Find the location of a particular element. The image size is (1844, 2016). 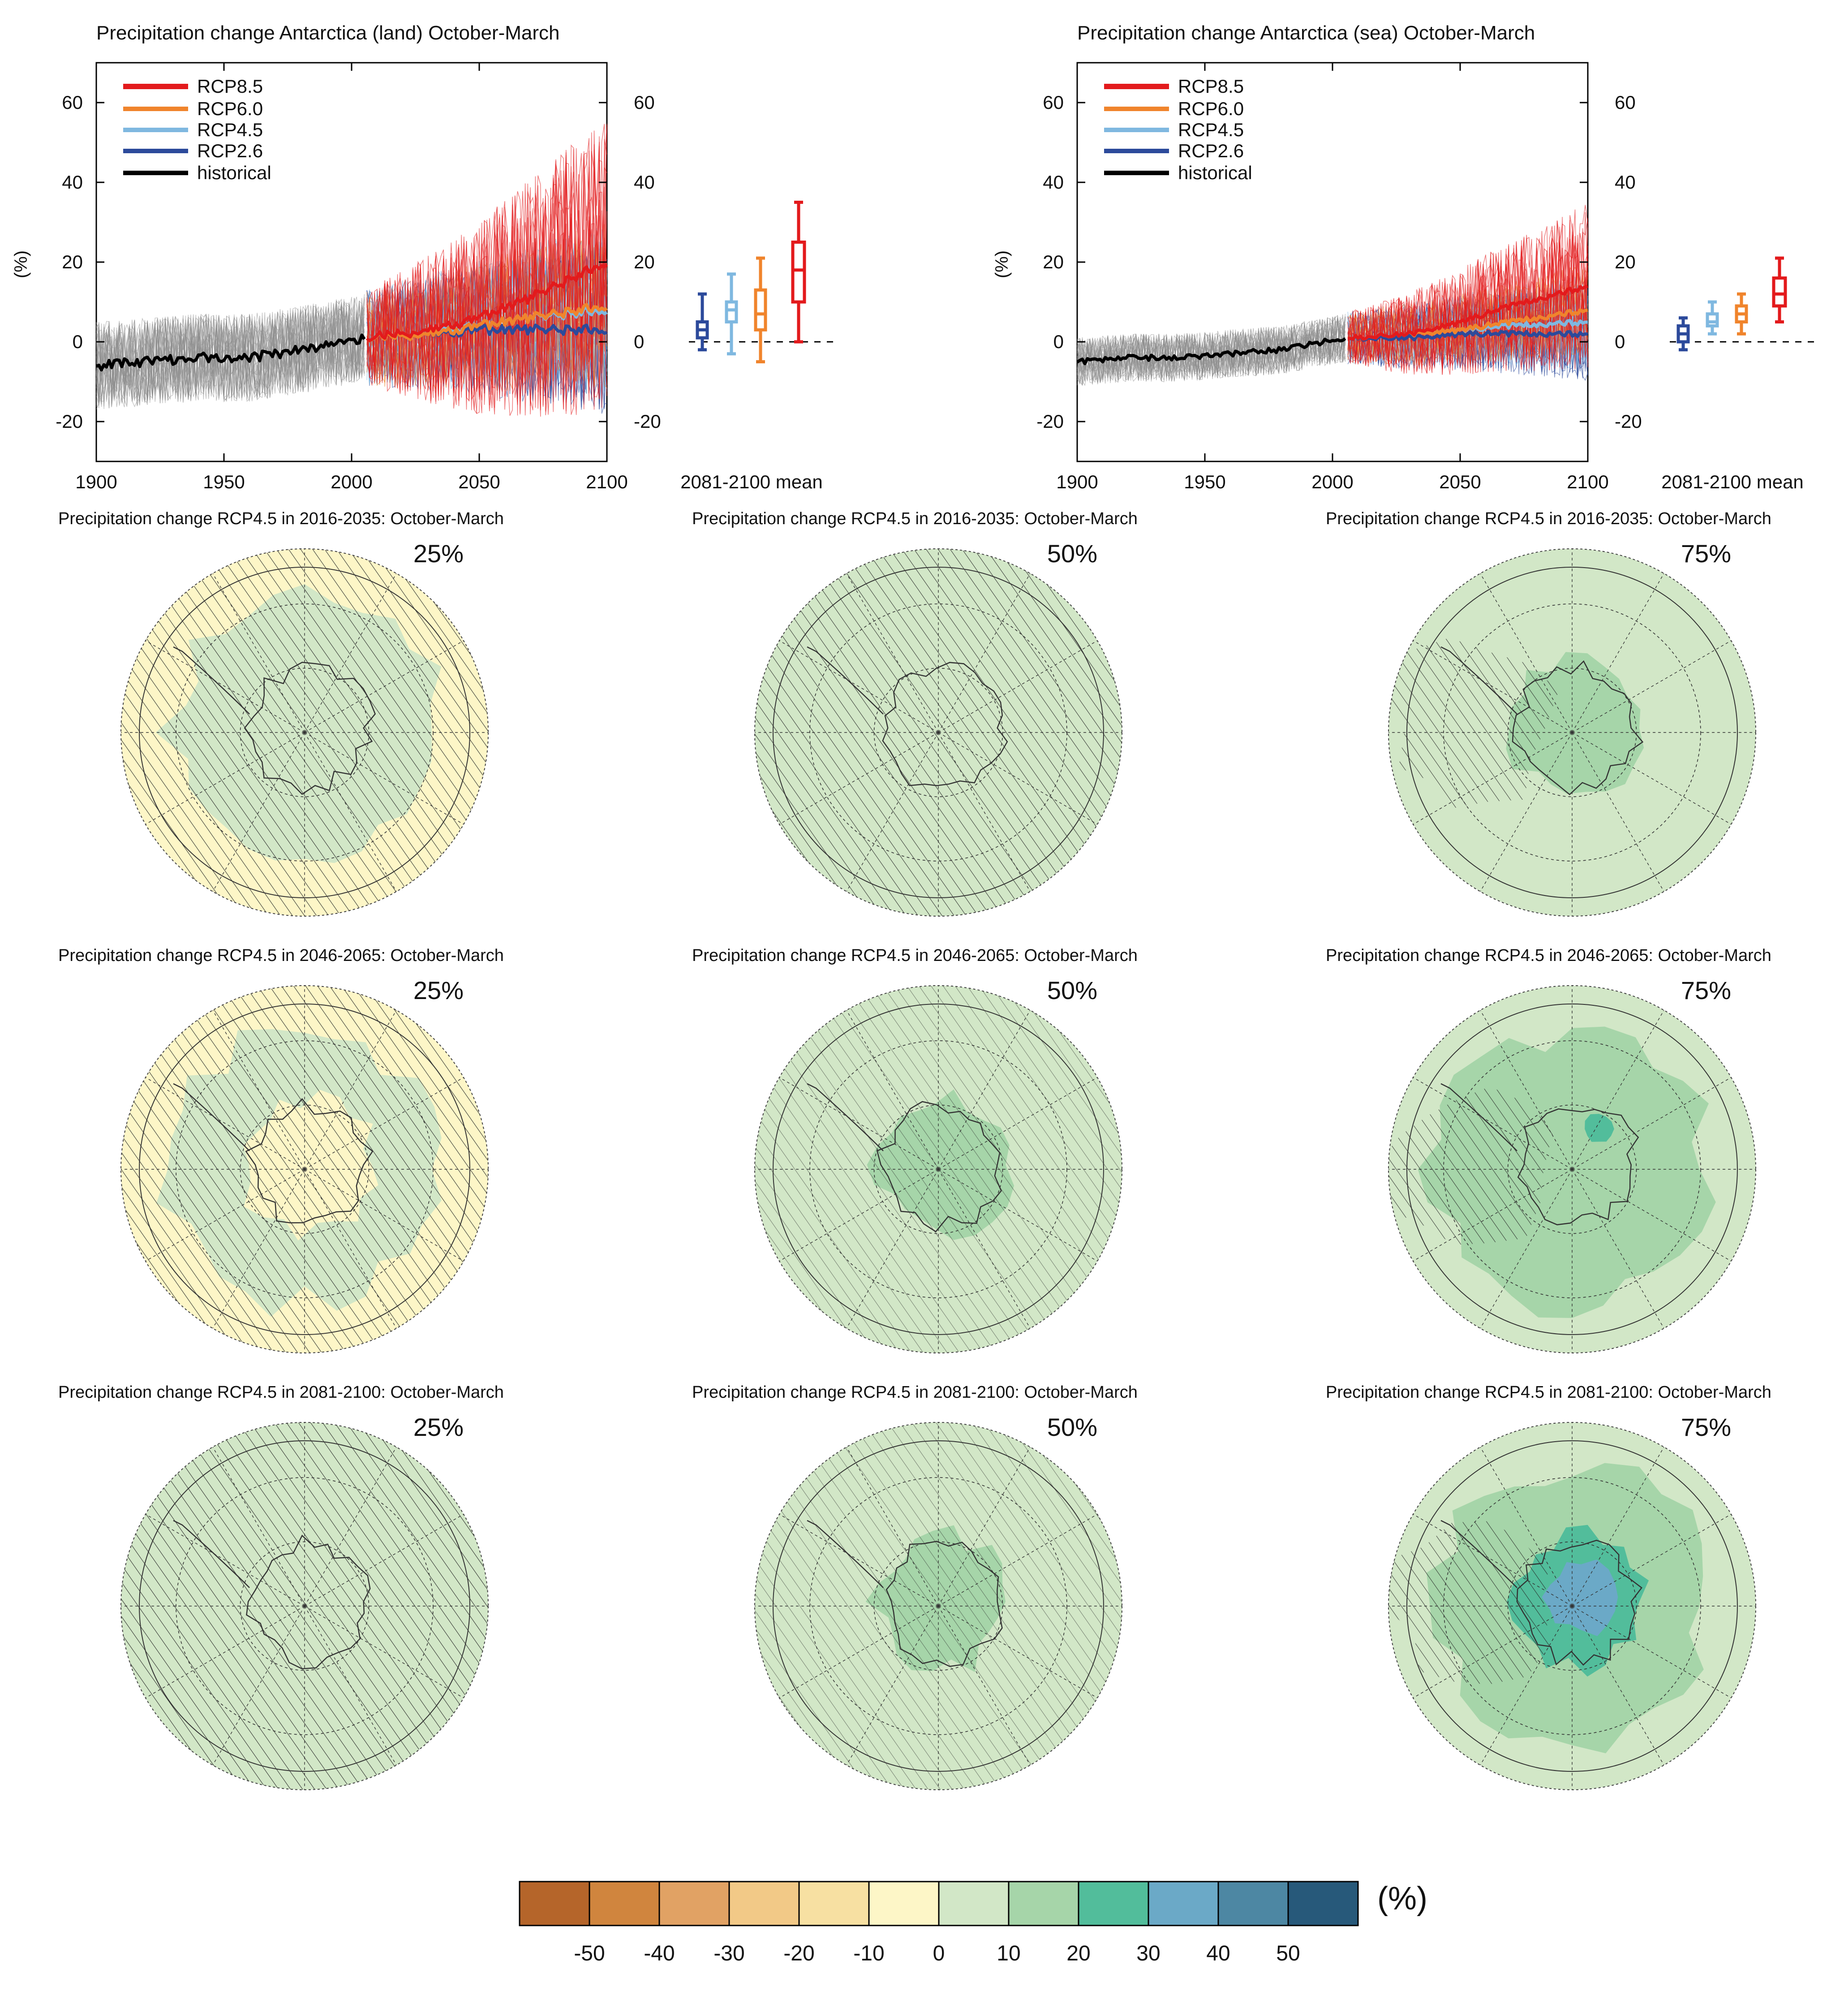

x-tick-label: 2050 is located at coordinates (1460, 482).